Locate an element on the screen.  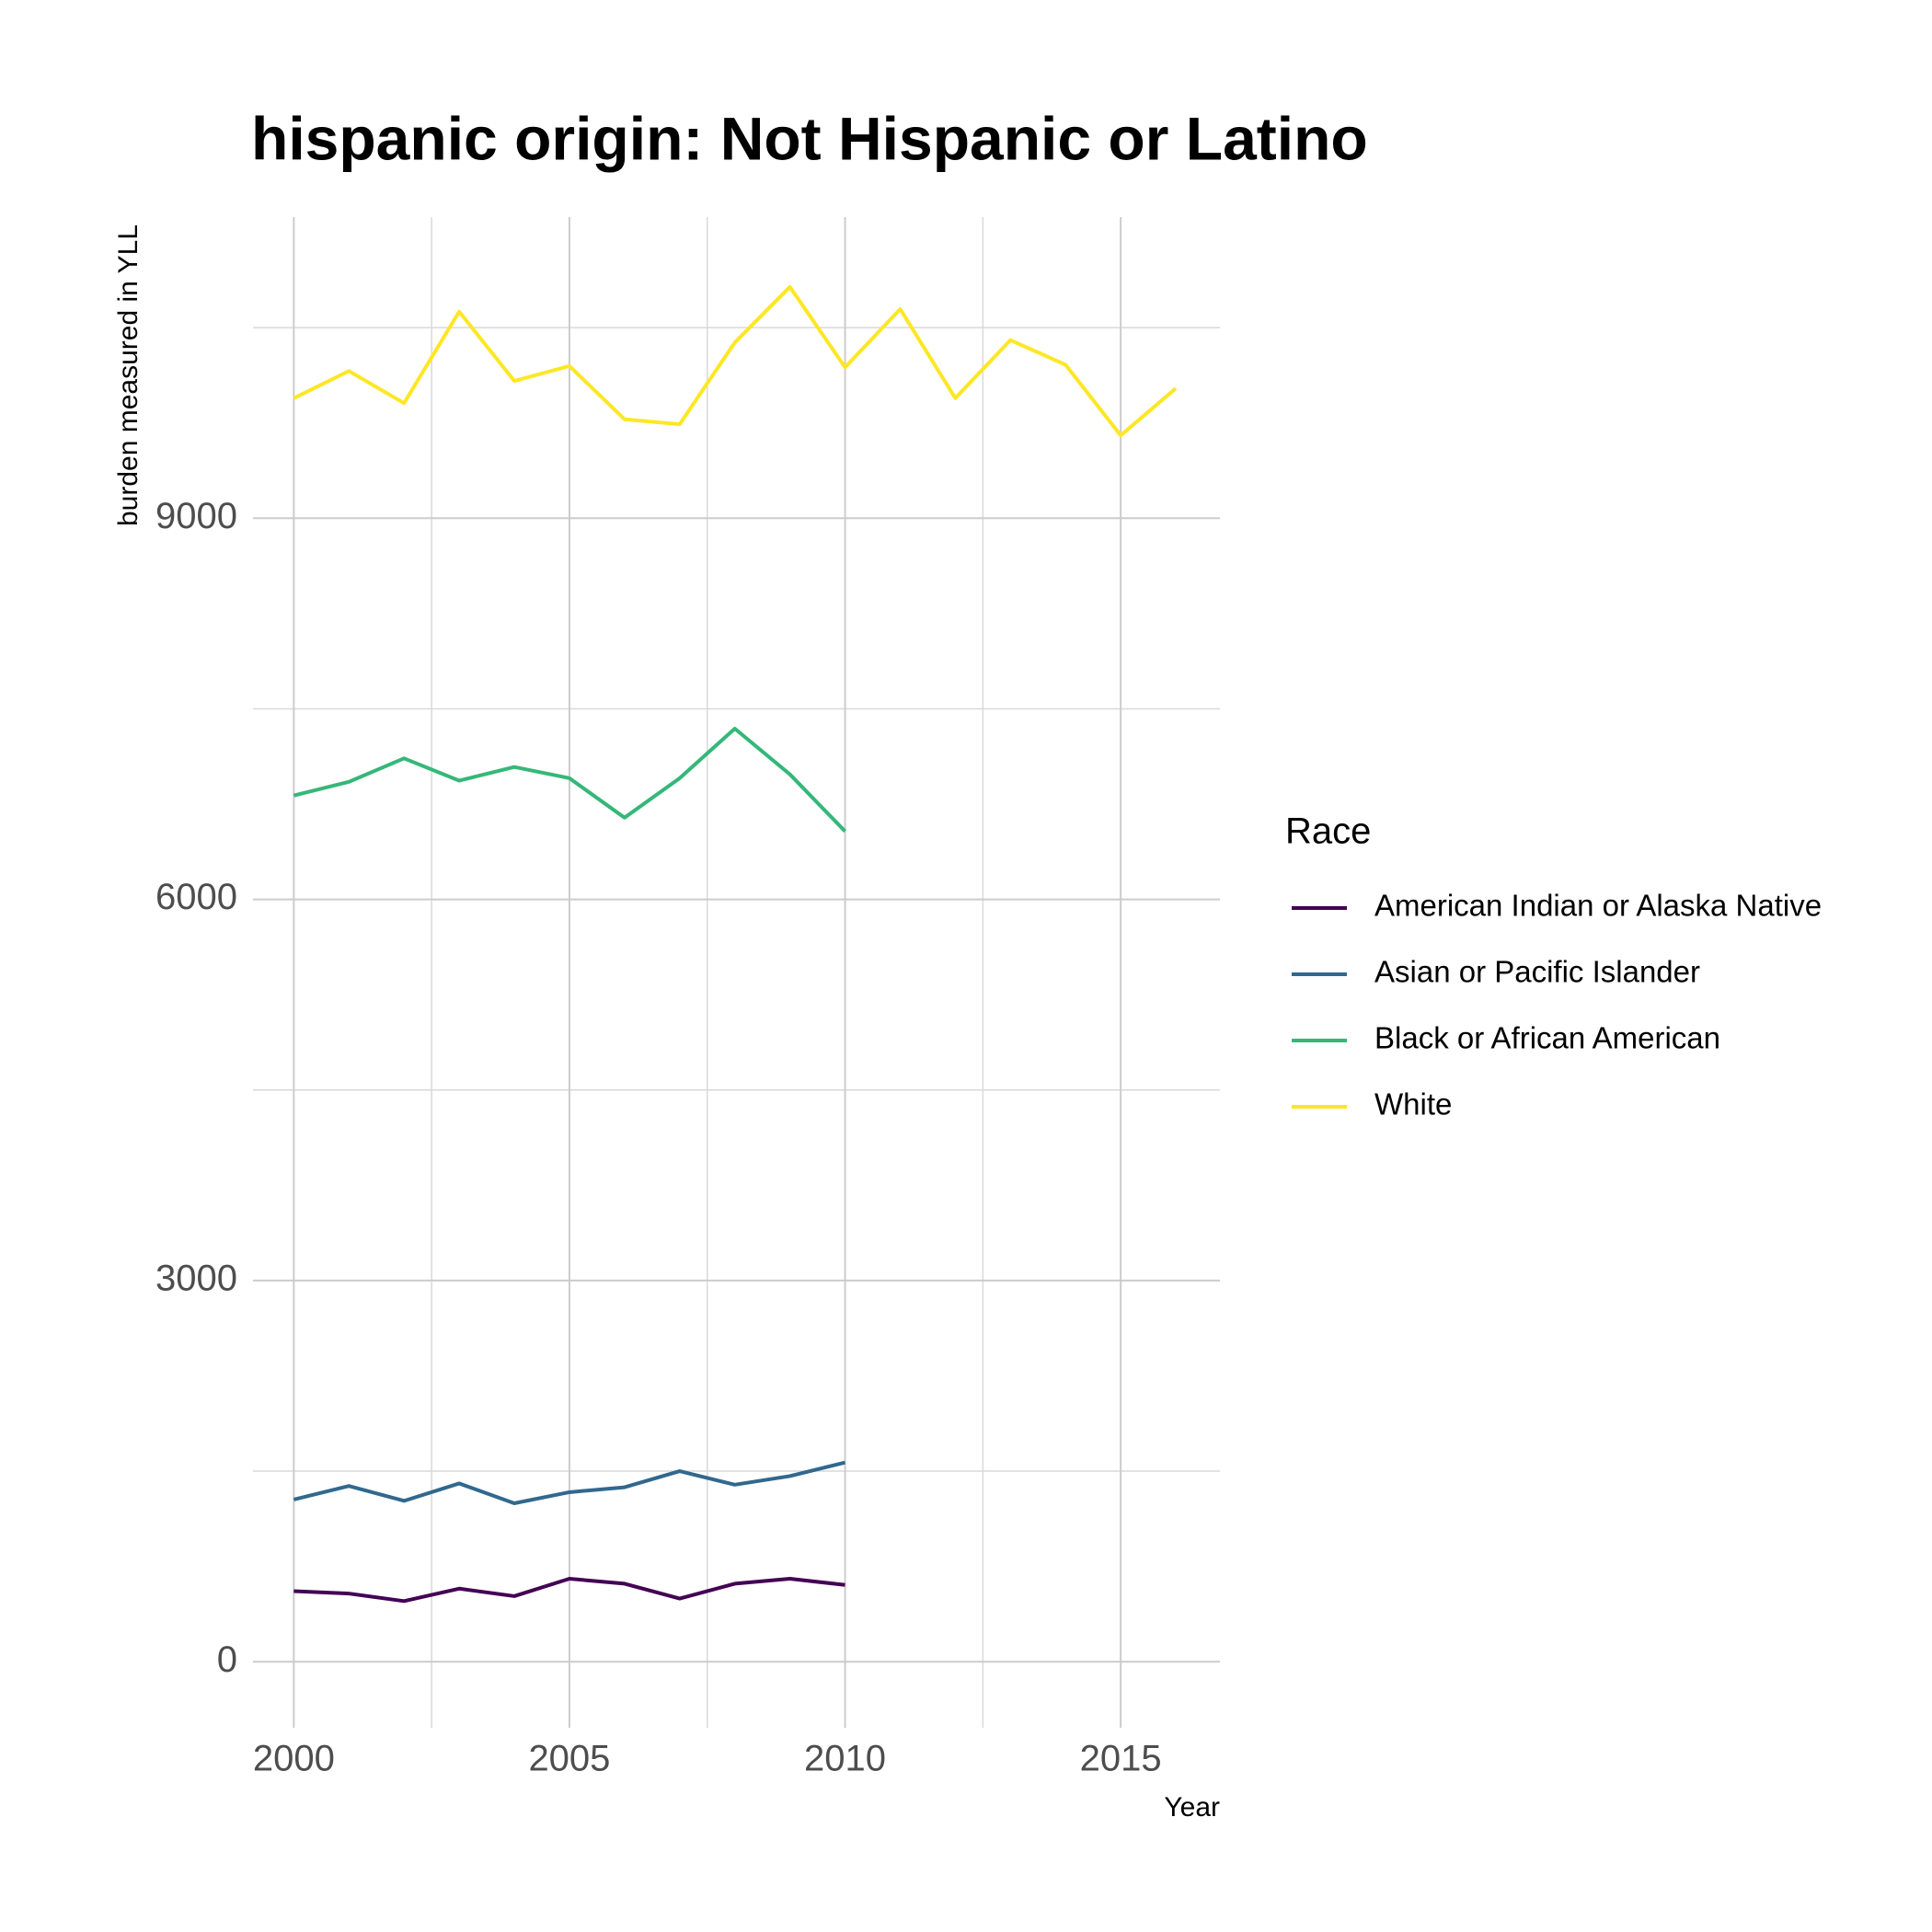
chart-title: hispanic origin: Not Hispanic or Latino is located at coordinates (809, 138).